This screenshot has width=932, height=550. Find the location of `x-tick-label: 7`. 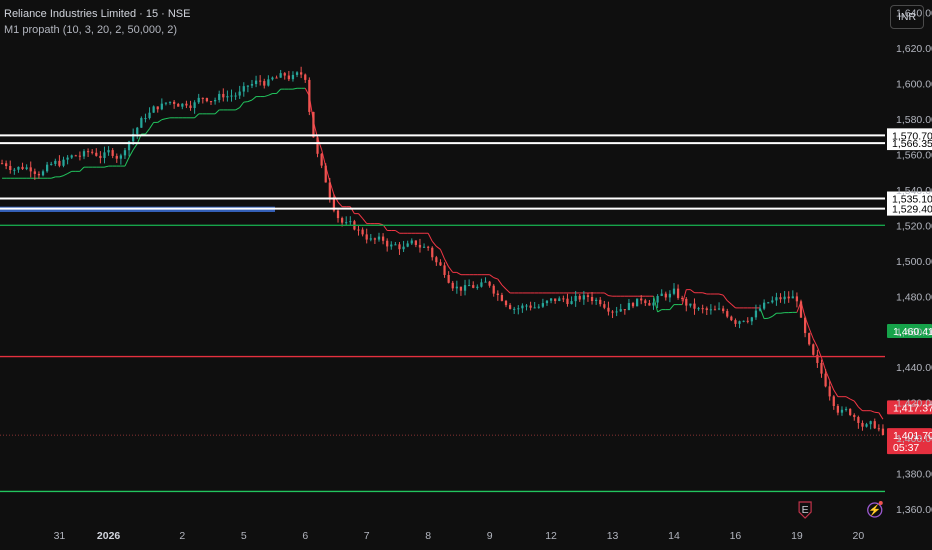

x-tick-label: 7 is located at coordinates (367, 536).